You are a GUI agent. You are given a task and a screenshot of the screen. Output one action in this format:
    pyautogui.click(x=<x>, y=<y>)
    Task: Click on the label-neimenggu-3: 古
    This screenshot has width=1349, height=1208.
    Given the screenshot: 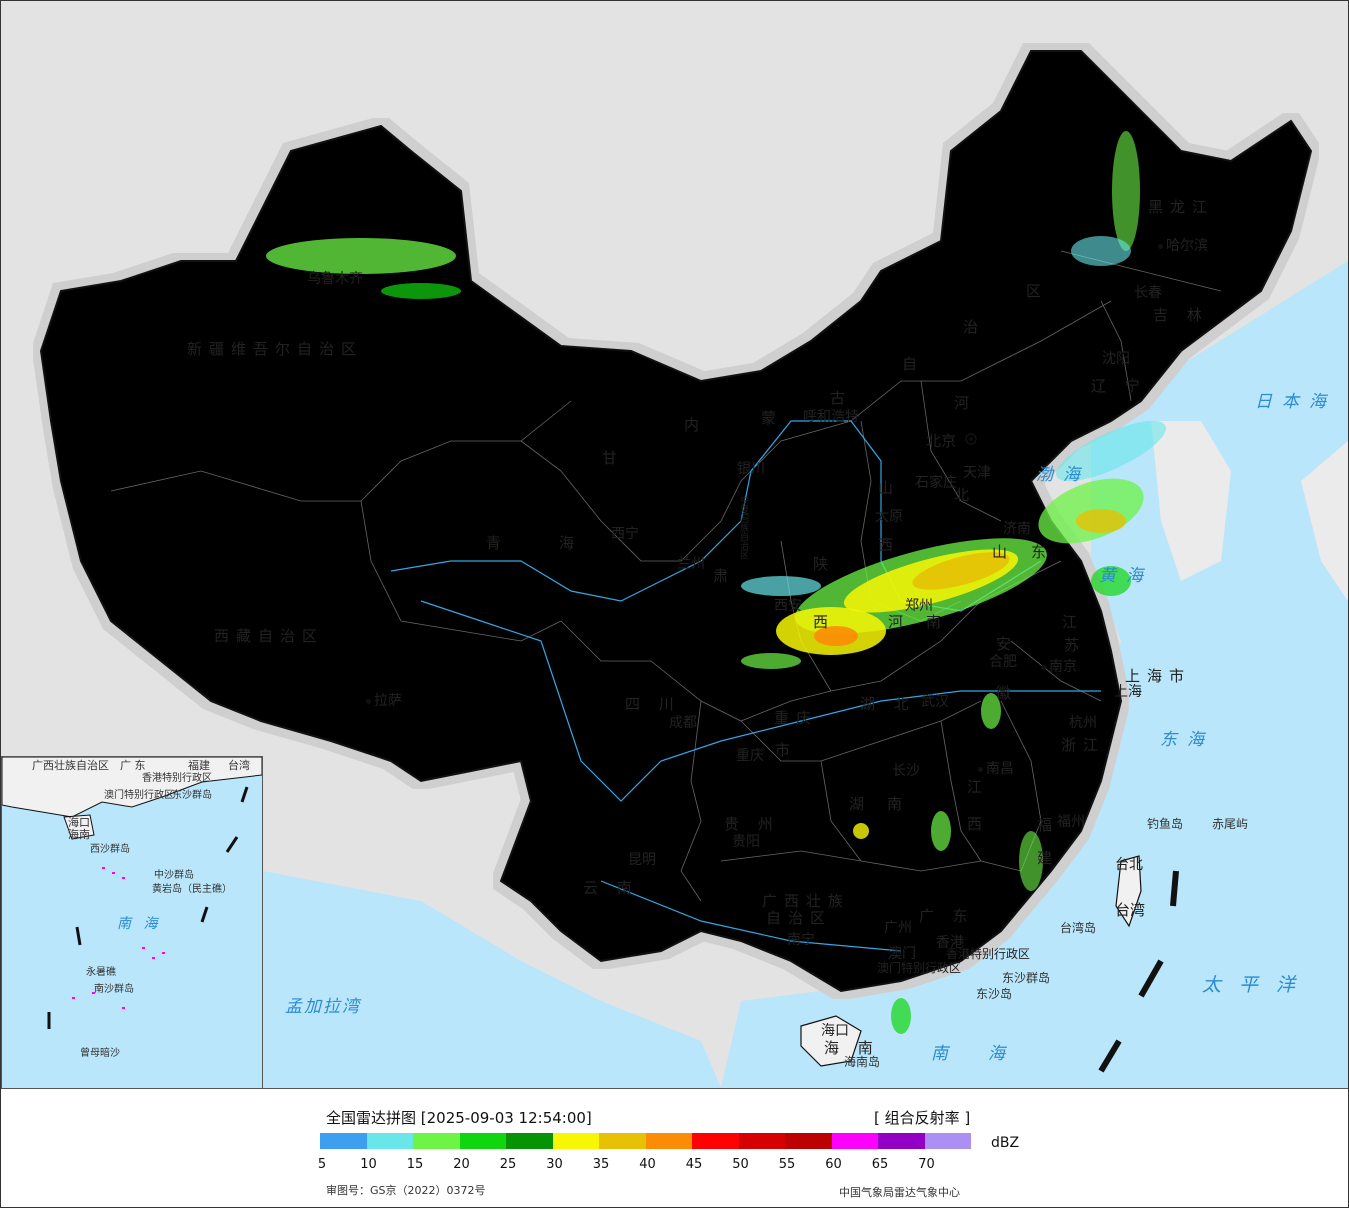 What is the action you would take?
    pyautogui.click(x=838, y=398)
    